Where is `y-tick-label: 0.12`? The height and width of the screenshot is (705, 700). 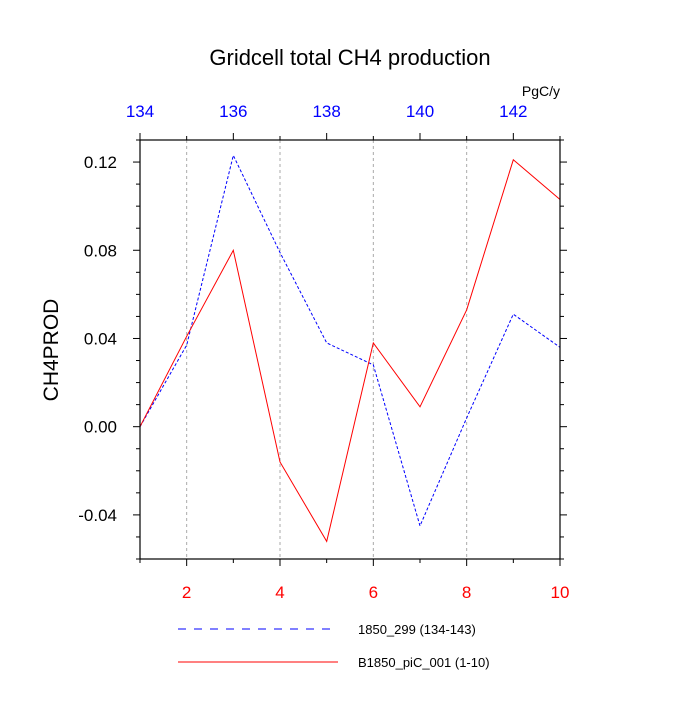
y-tick-label: 0.12 is located at coordinates (100, 162).